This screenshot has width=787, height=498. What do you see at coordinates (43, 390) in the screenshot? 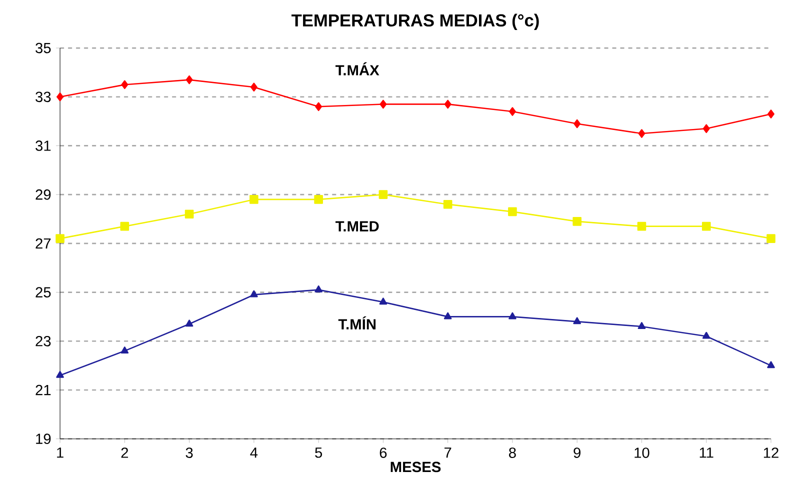
I see `y-tick-label: 21` at bounding box center [43, 390].